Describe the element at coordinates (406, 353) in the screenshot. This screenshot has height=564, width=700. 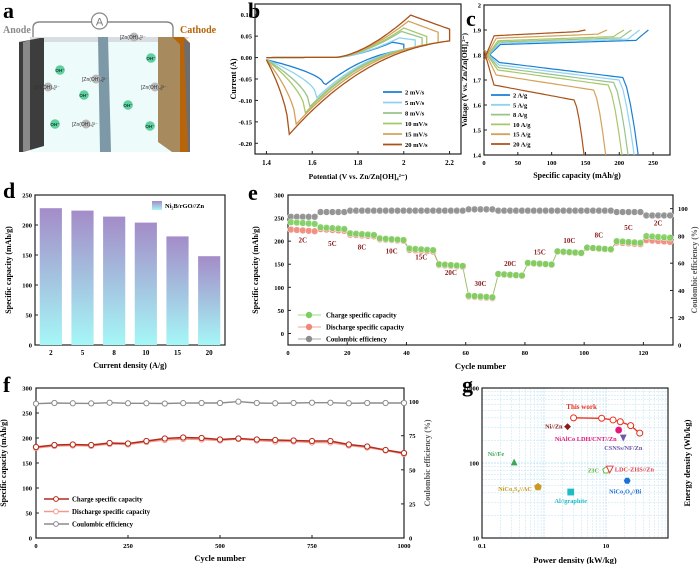
I see `x-tick-label: 40` at that location.